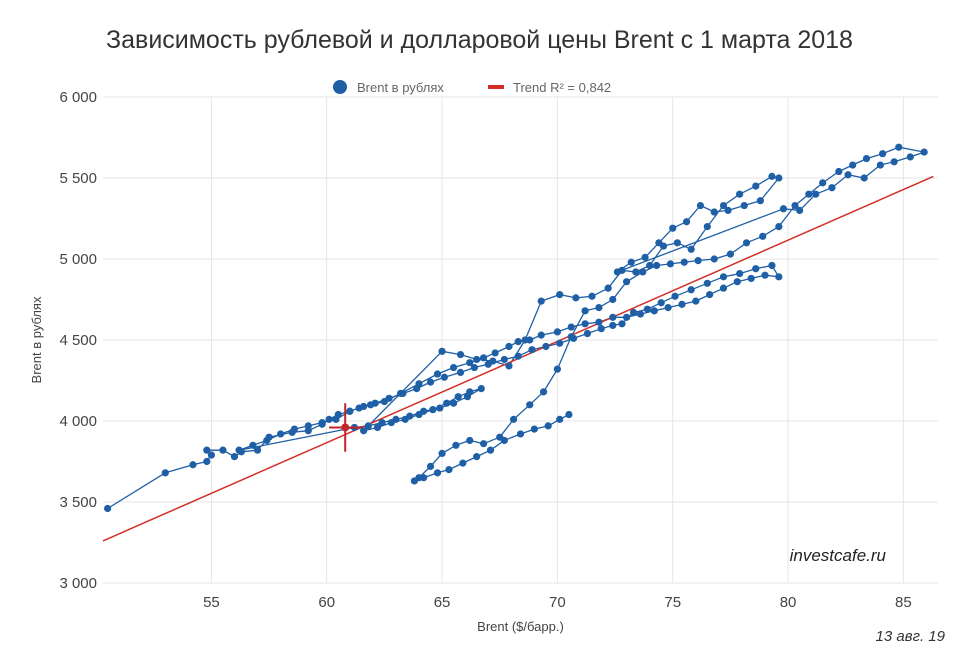  What do you see at coordinates (788, 602) in the screenshot?
I see `x-tick-label: 80` at bounding box center [788, 602].